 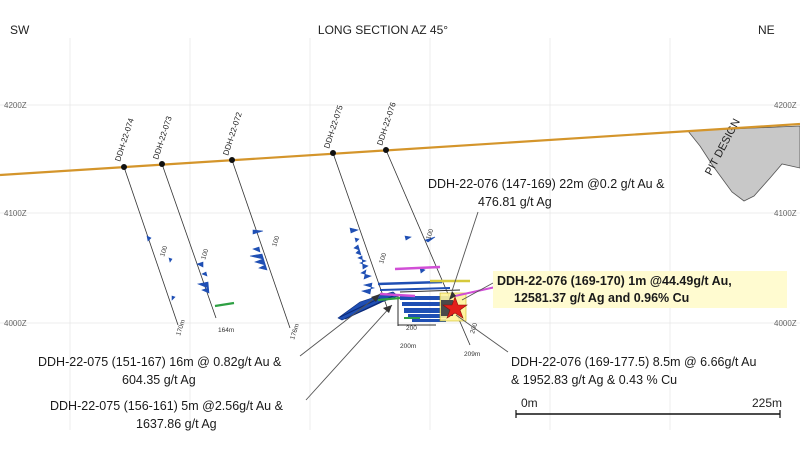 What do you see at coordinates (515, 202) in the screenshot?
I see `annotation-1-line-2: 476.81 g/t Ag` at bounding box center [515, 202].